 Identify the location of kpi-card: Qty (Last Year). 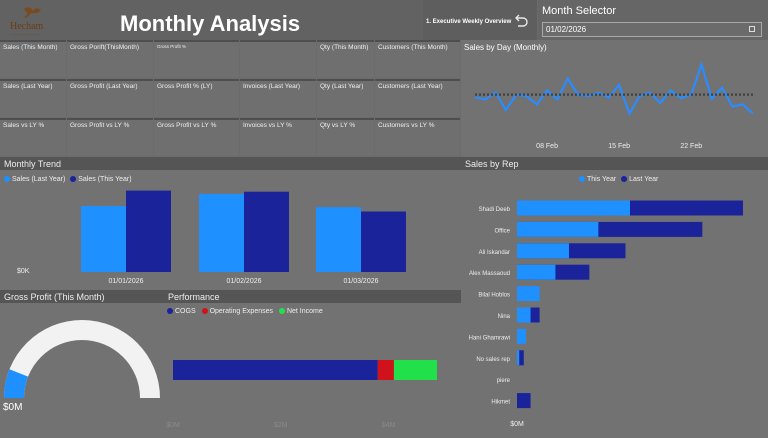
(345, 98).